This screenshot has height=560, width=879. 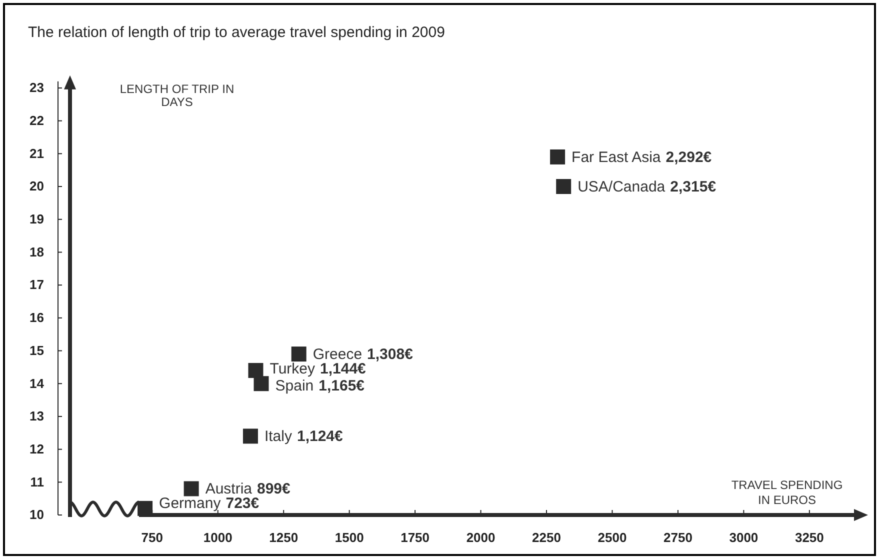 I want to click on legend-label: Germany, so click(x=190, y=503).